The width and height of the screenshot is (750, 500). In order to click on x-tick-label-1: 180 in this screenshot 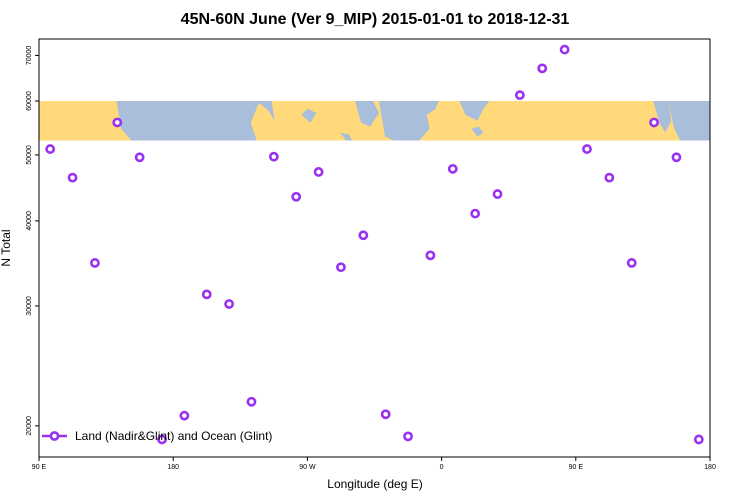, I will do `click(173, 467)`.